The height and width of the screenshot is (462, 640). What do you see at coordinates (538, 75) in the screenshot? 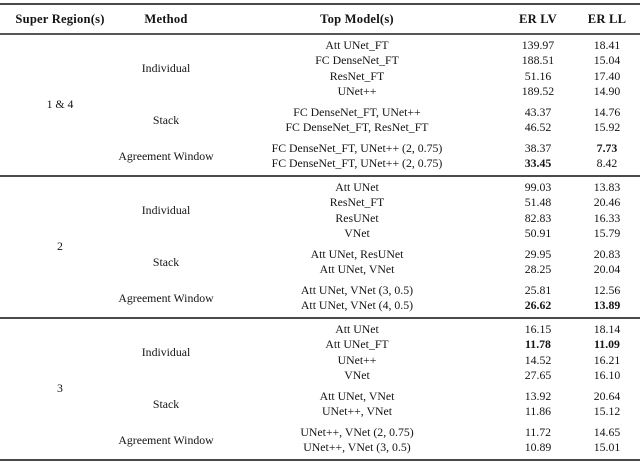
I see `er-lv-cell: 51.16` at bounding box center [538, 75].